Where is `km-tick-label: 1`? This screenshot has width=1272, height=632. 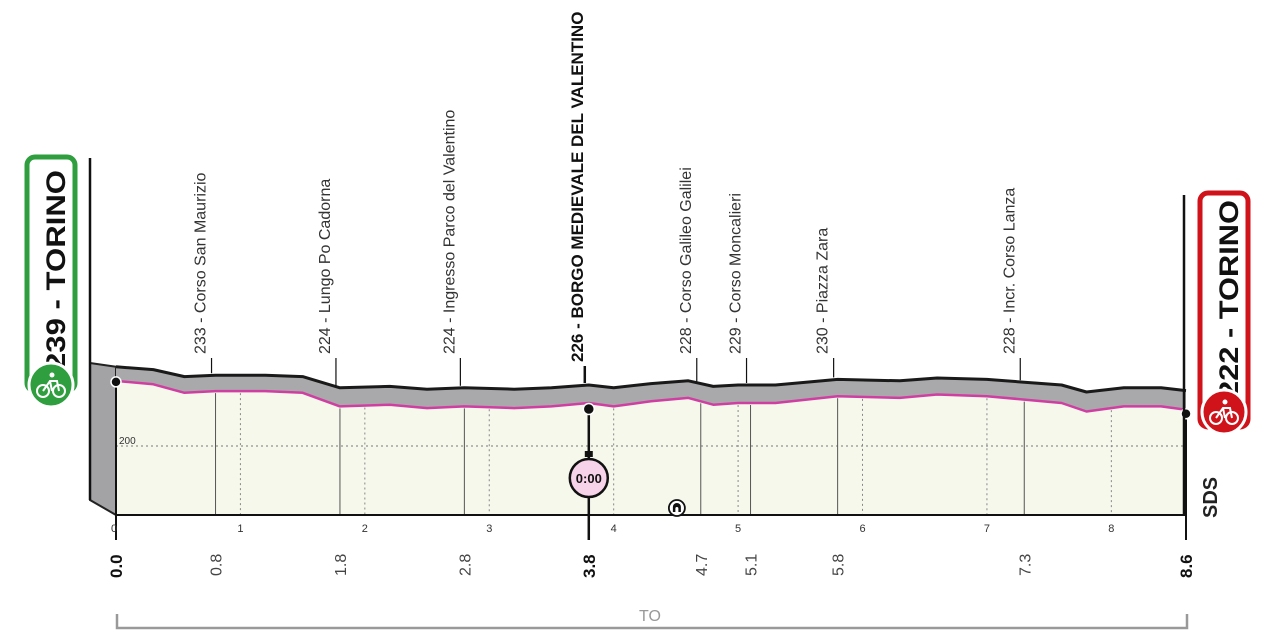
km-tick-label: 1 is located at coordinates (240, 529).